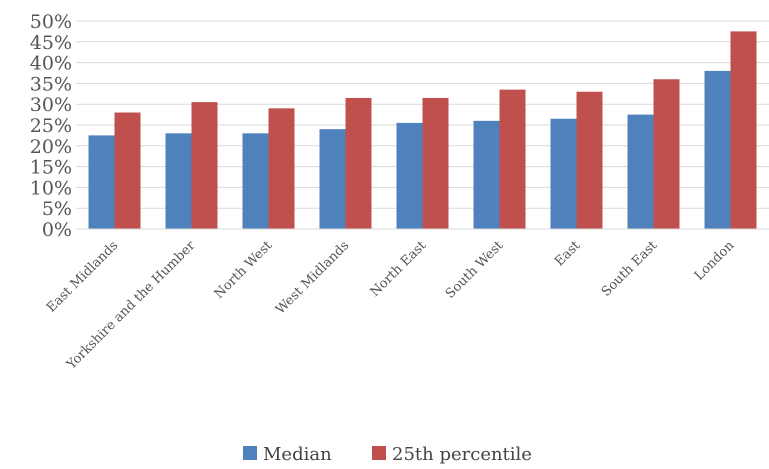  I want to click on category-label: North East, so click(399, 269).